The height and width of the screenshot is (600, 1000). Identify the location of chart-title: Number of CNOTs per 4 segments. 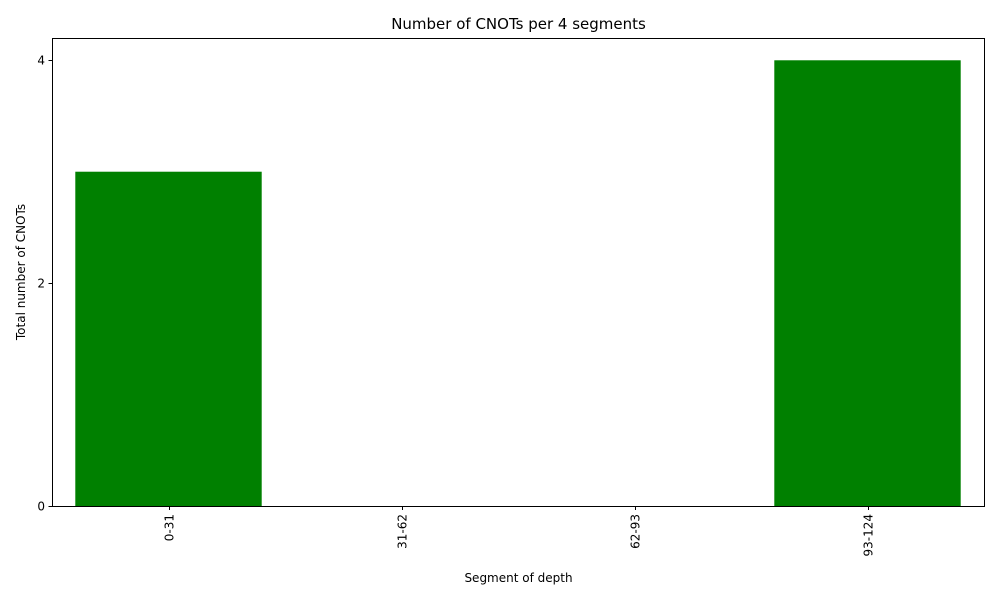
(518, 24).